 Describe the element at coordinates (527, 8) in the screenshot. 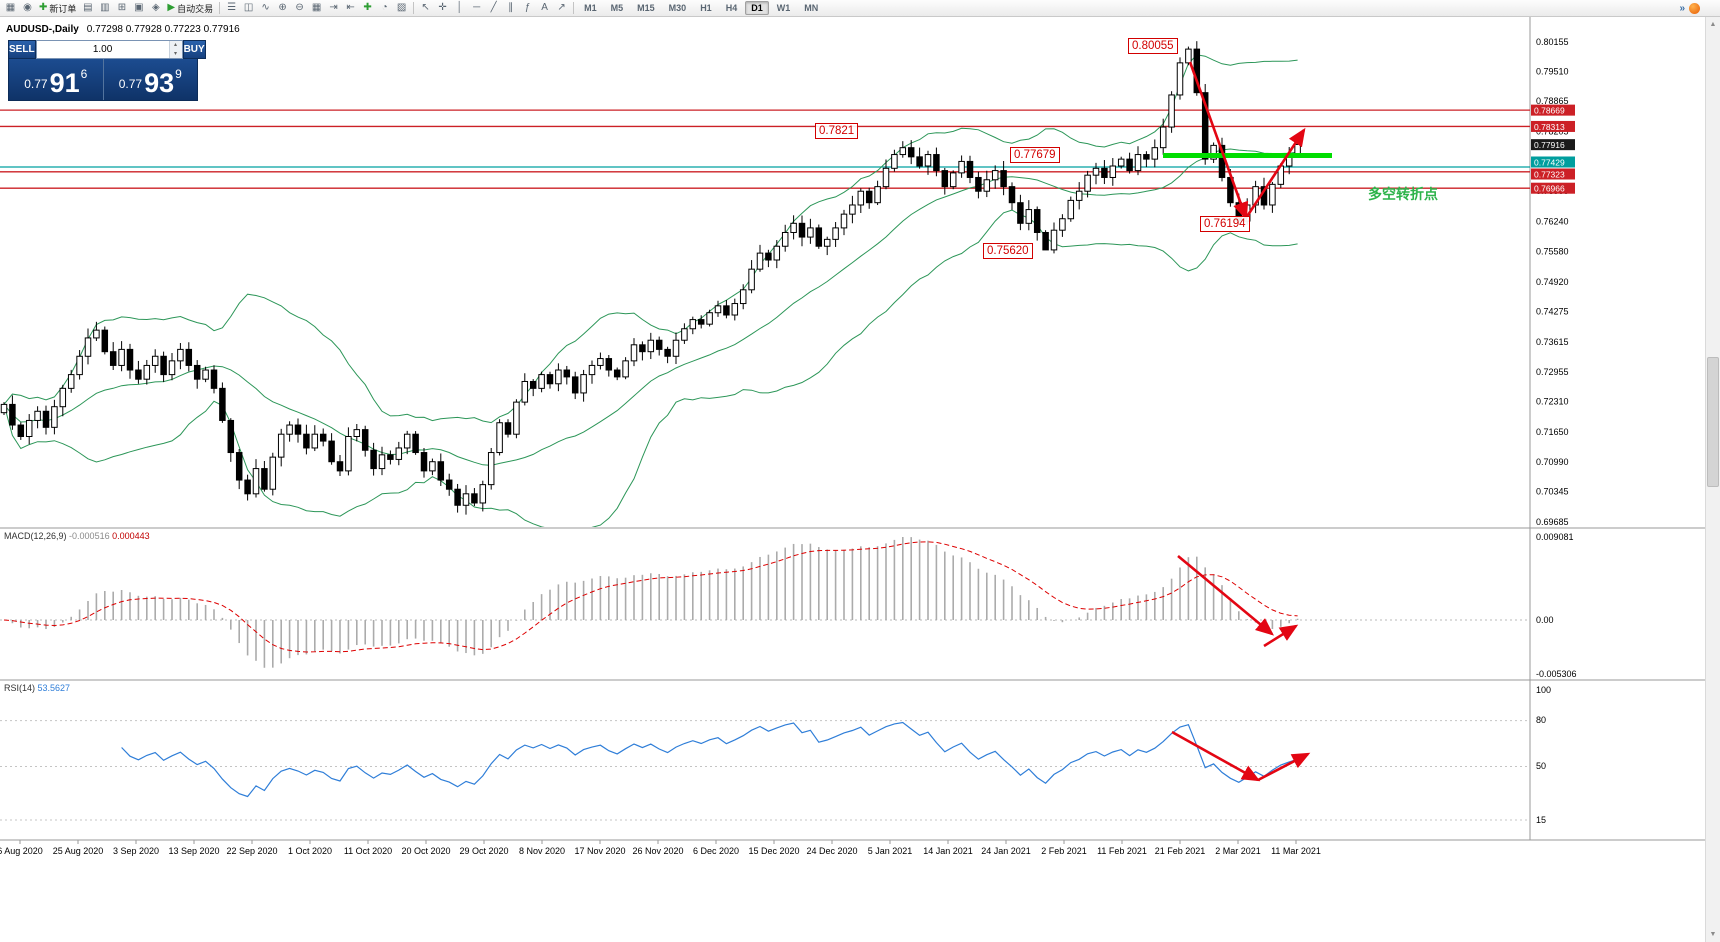

I see `fibonacci-icon: ƒ` at that location.